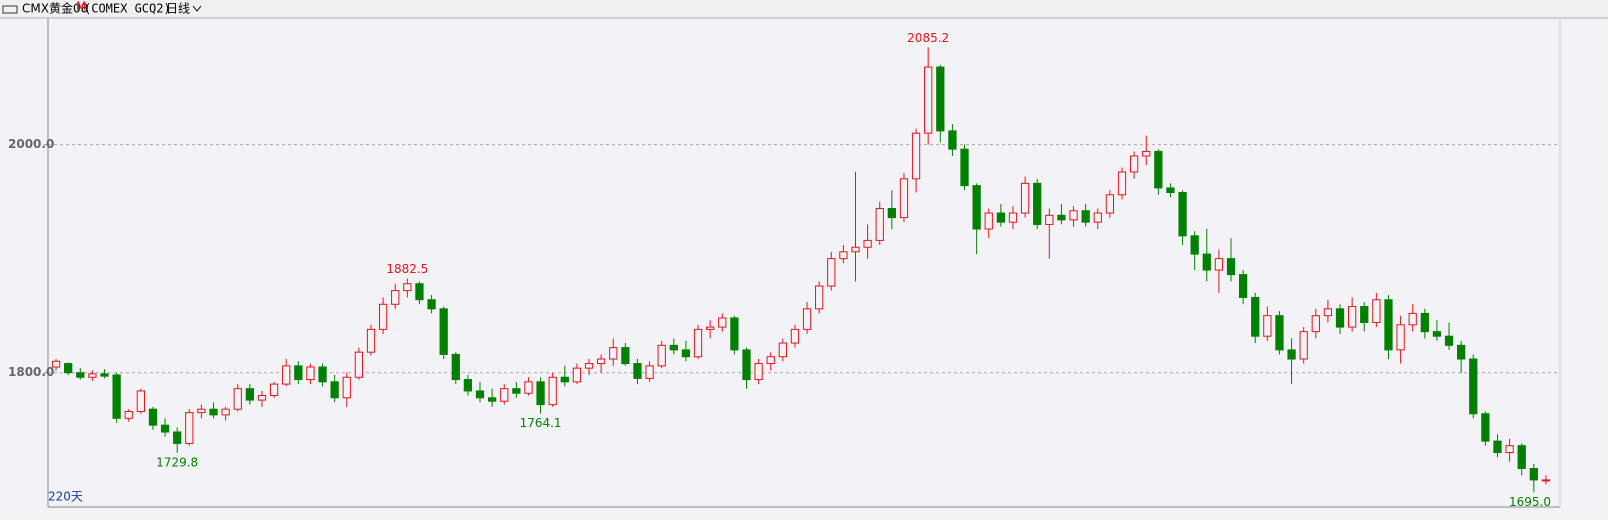 The image size is (1608, 520). I want to click on low-label: 1764.1, so click(541, 423).